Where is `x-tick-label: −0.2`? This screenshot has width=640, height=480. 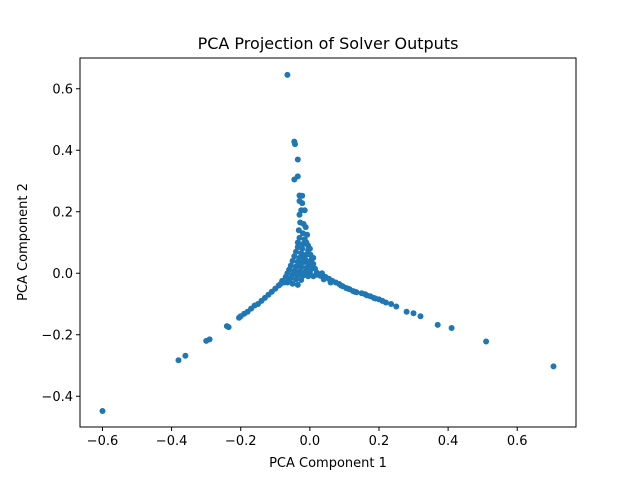 x-tick-label: −0.2 is located at coordinates (241, 441).